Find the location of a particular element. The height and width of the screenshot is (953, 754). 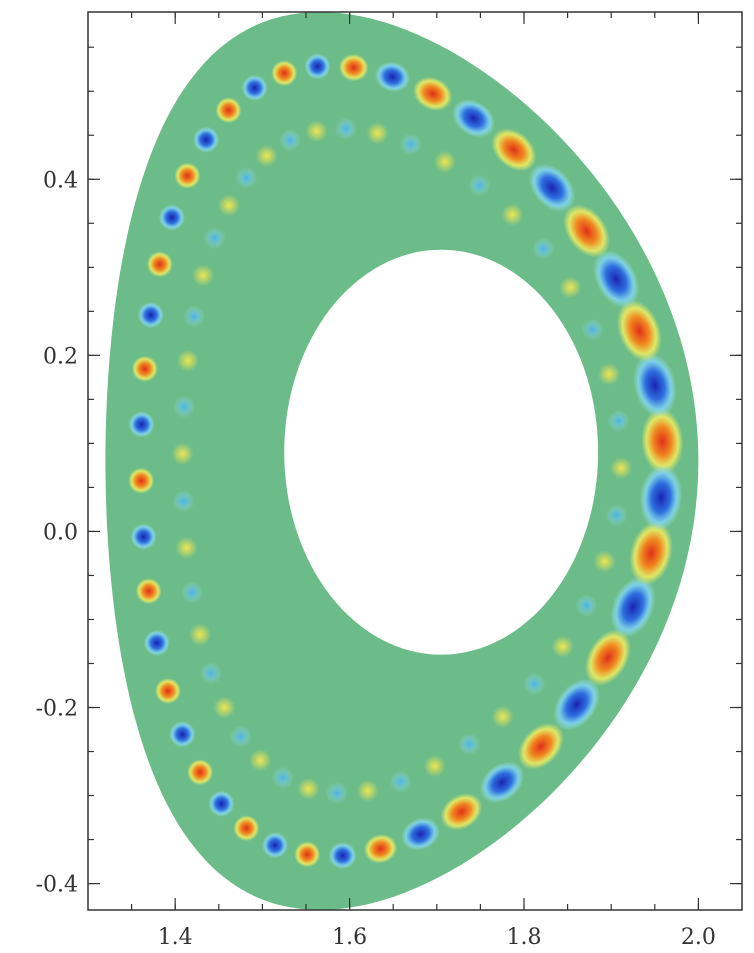

y-tick-label: -0.2 is located at coordinates (57, 709).